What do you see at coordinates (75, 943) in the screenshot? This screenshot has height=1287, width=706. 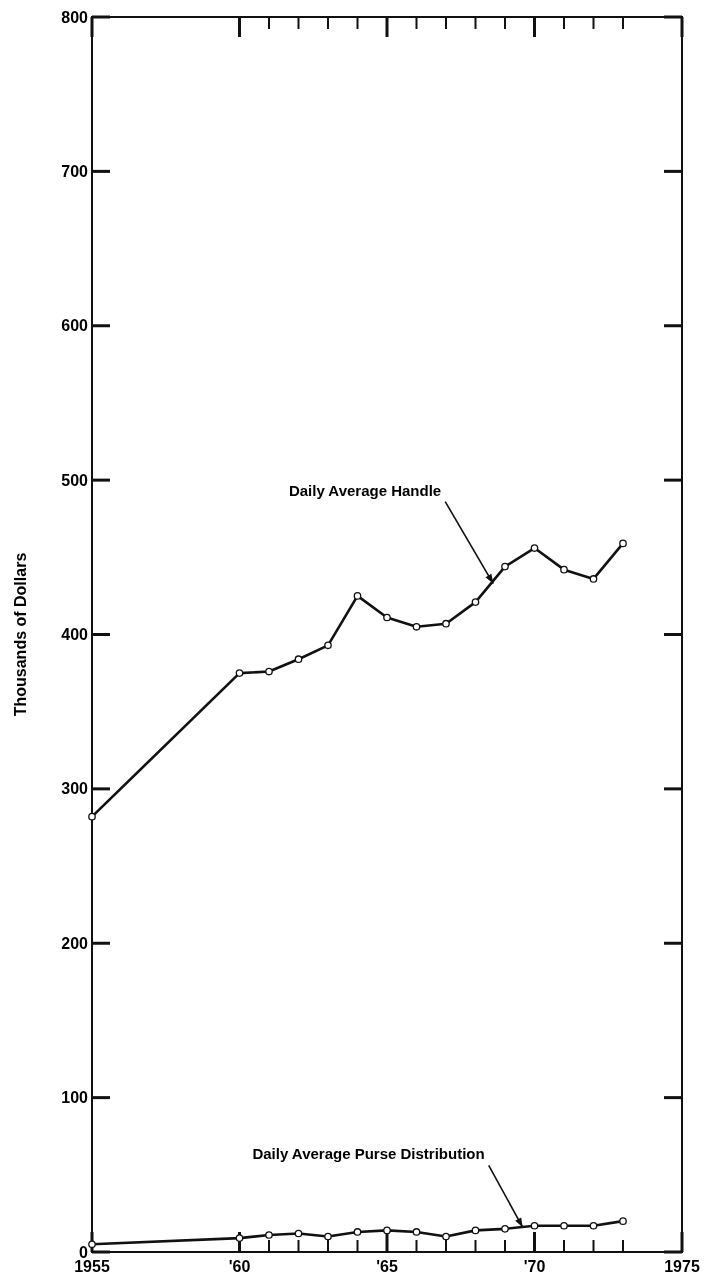 I see `y-tick-label: 200` at bounding box center [75, 943].